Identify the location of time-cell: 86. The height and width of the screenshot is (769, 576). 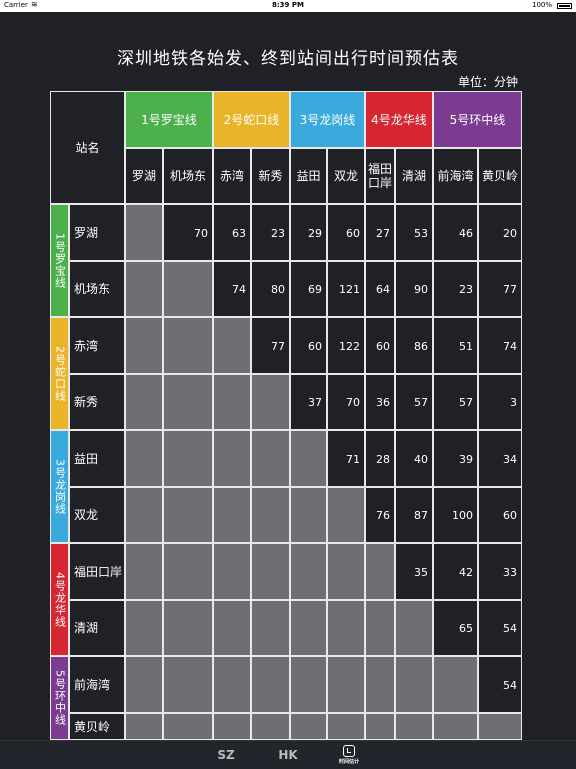
(414, 345).